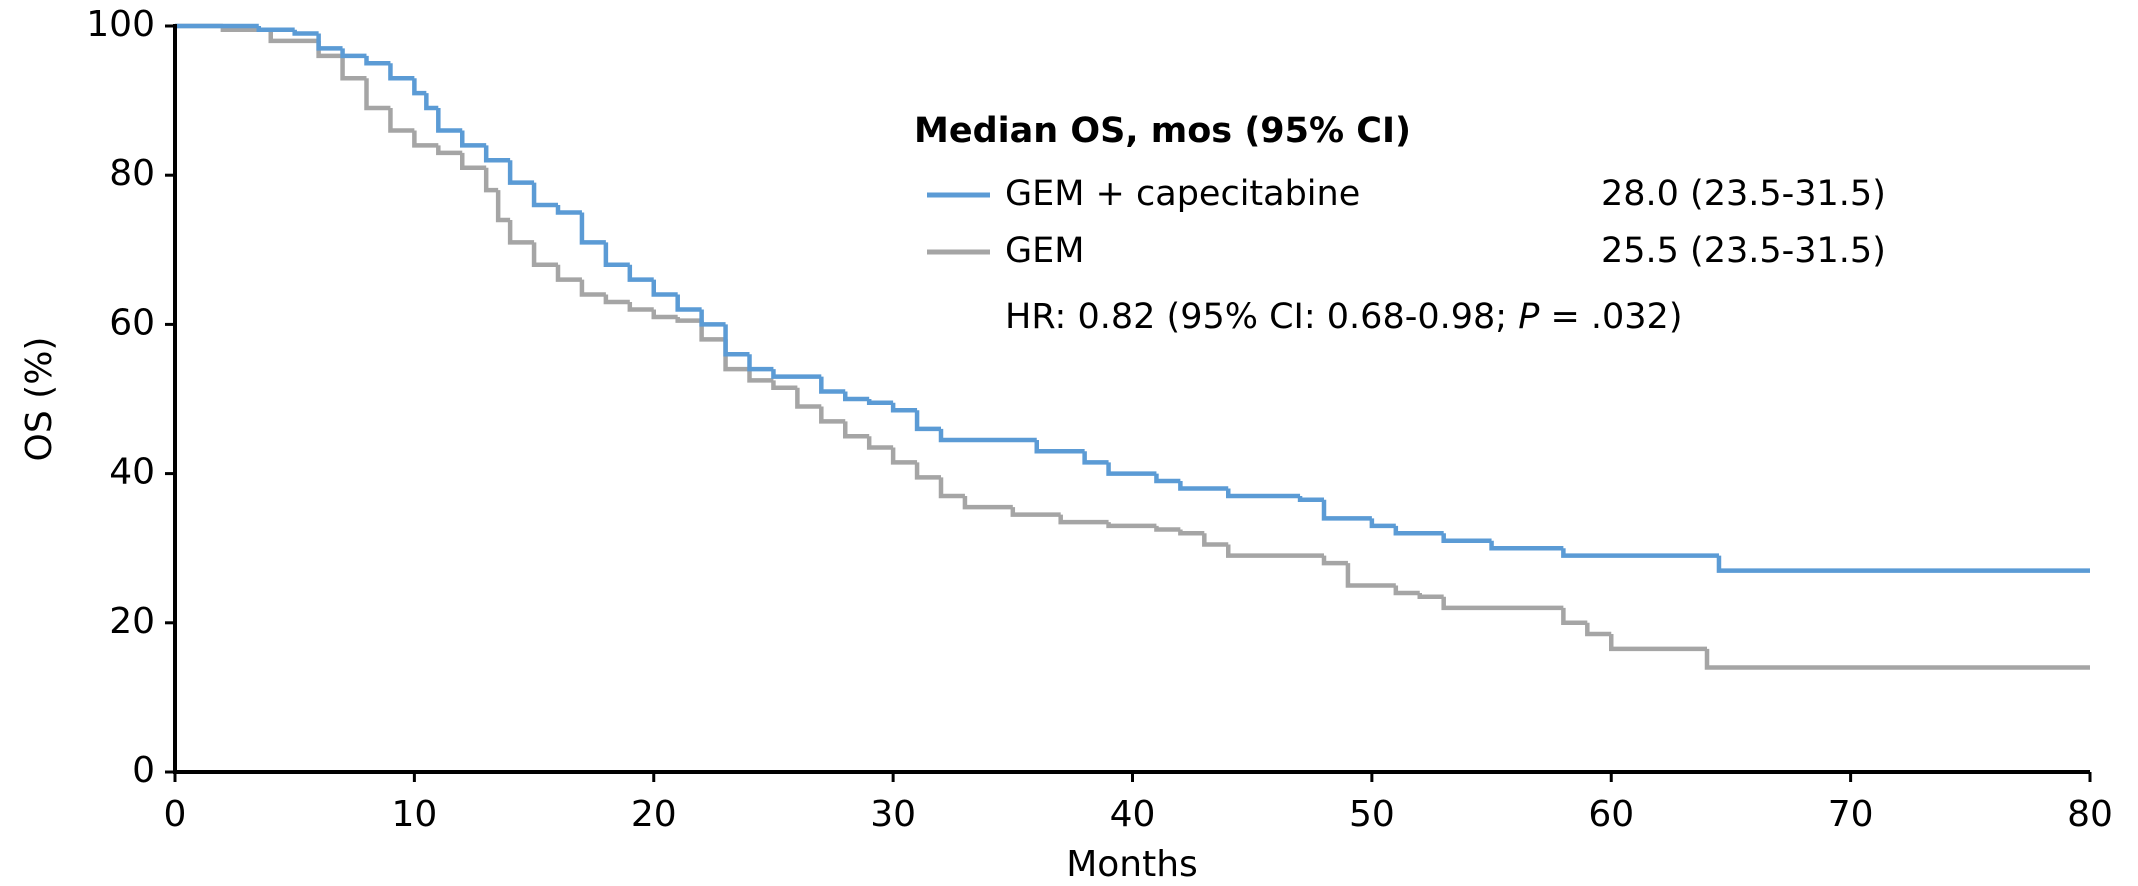 The image size is (2138, 886). What do you see at coordinates (1611, 814) in the screenshot?
I see `x-tick-label: 60` at bounding box center [1611, 814].